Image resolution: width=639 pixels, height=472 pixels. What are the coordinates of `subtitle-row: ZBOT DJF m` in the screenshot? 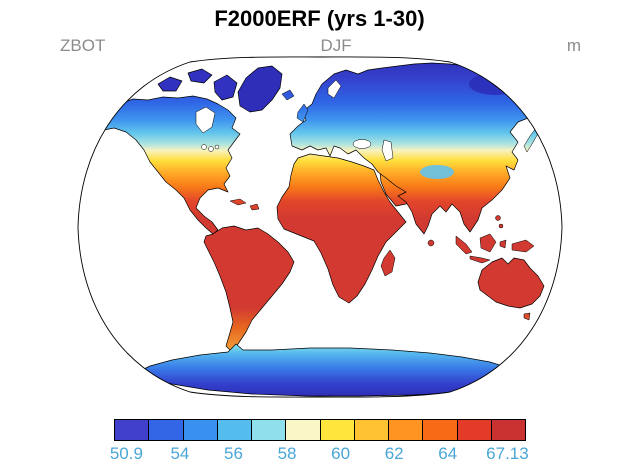 It's located at (320, 46).